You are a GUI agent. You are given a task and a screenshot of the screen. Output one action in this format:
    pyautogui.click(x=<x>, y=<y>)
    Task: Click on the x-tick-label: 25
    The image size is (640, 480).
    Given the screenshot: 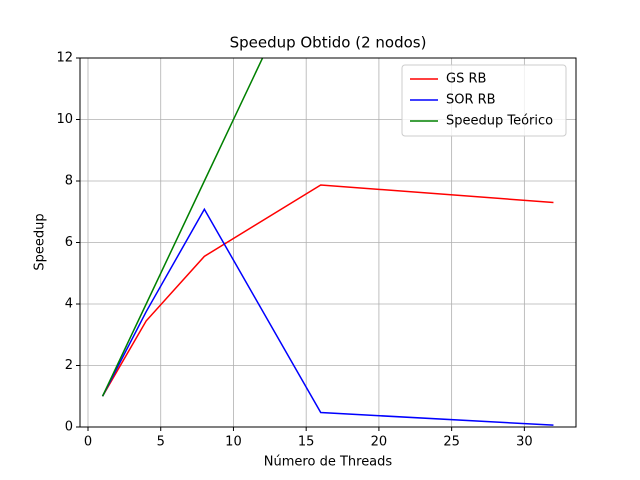 What is the action you would take?
    pyautogui.click(x=451, y=442)
    